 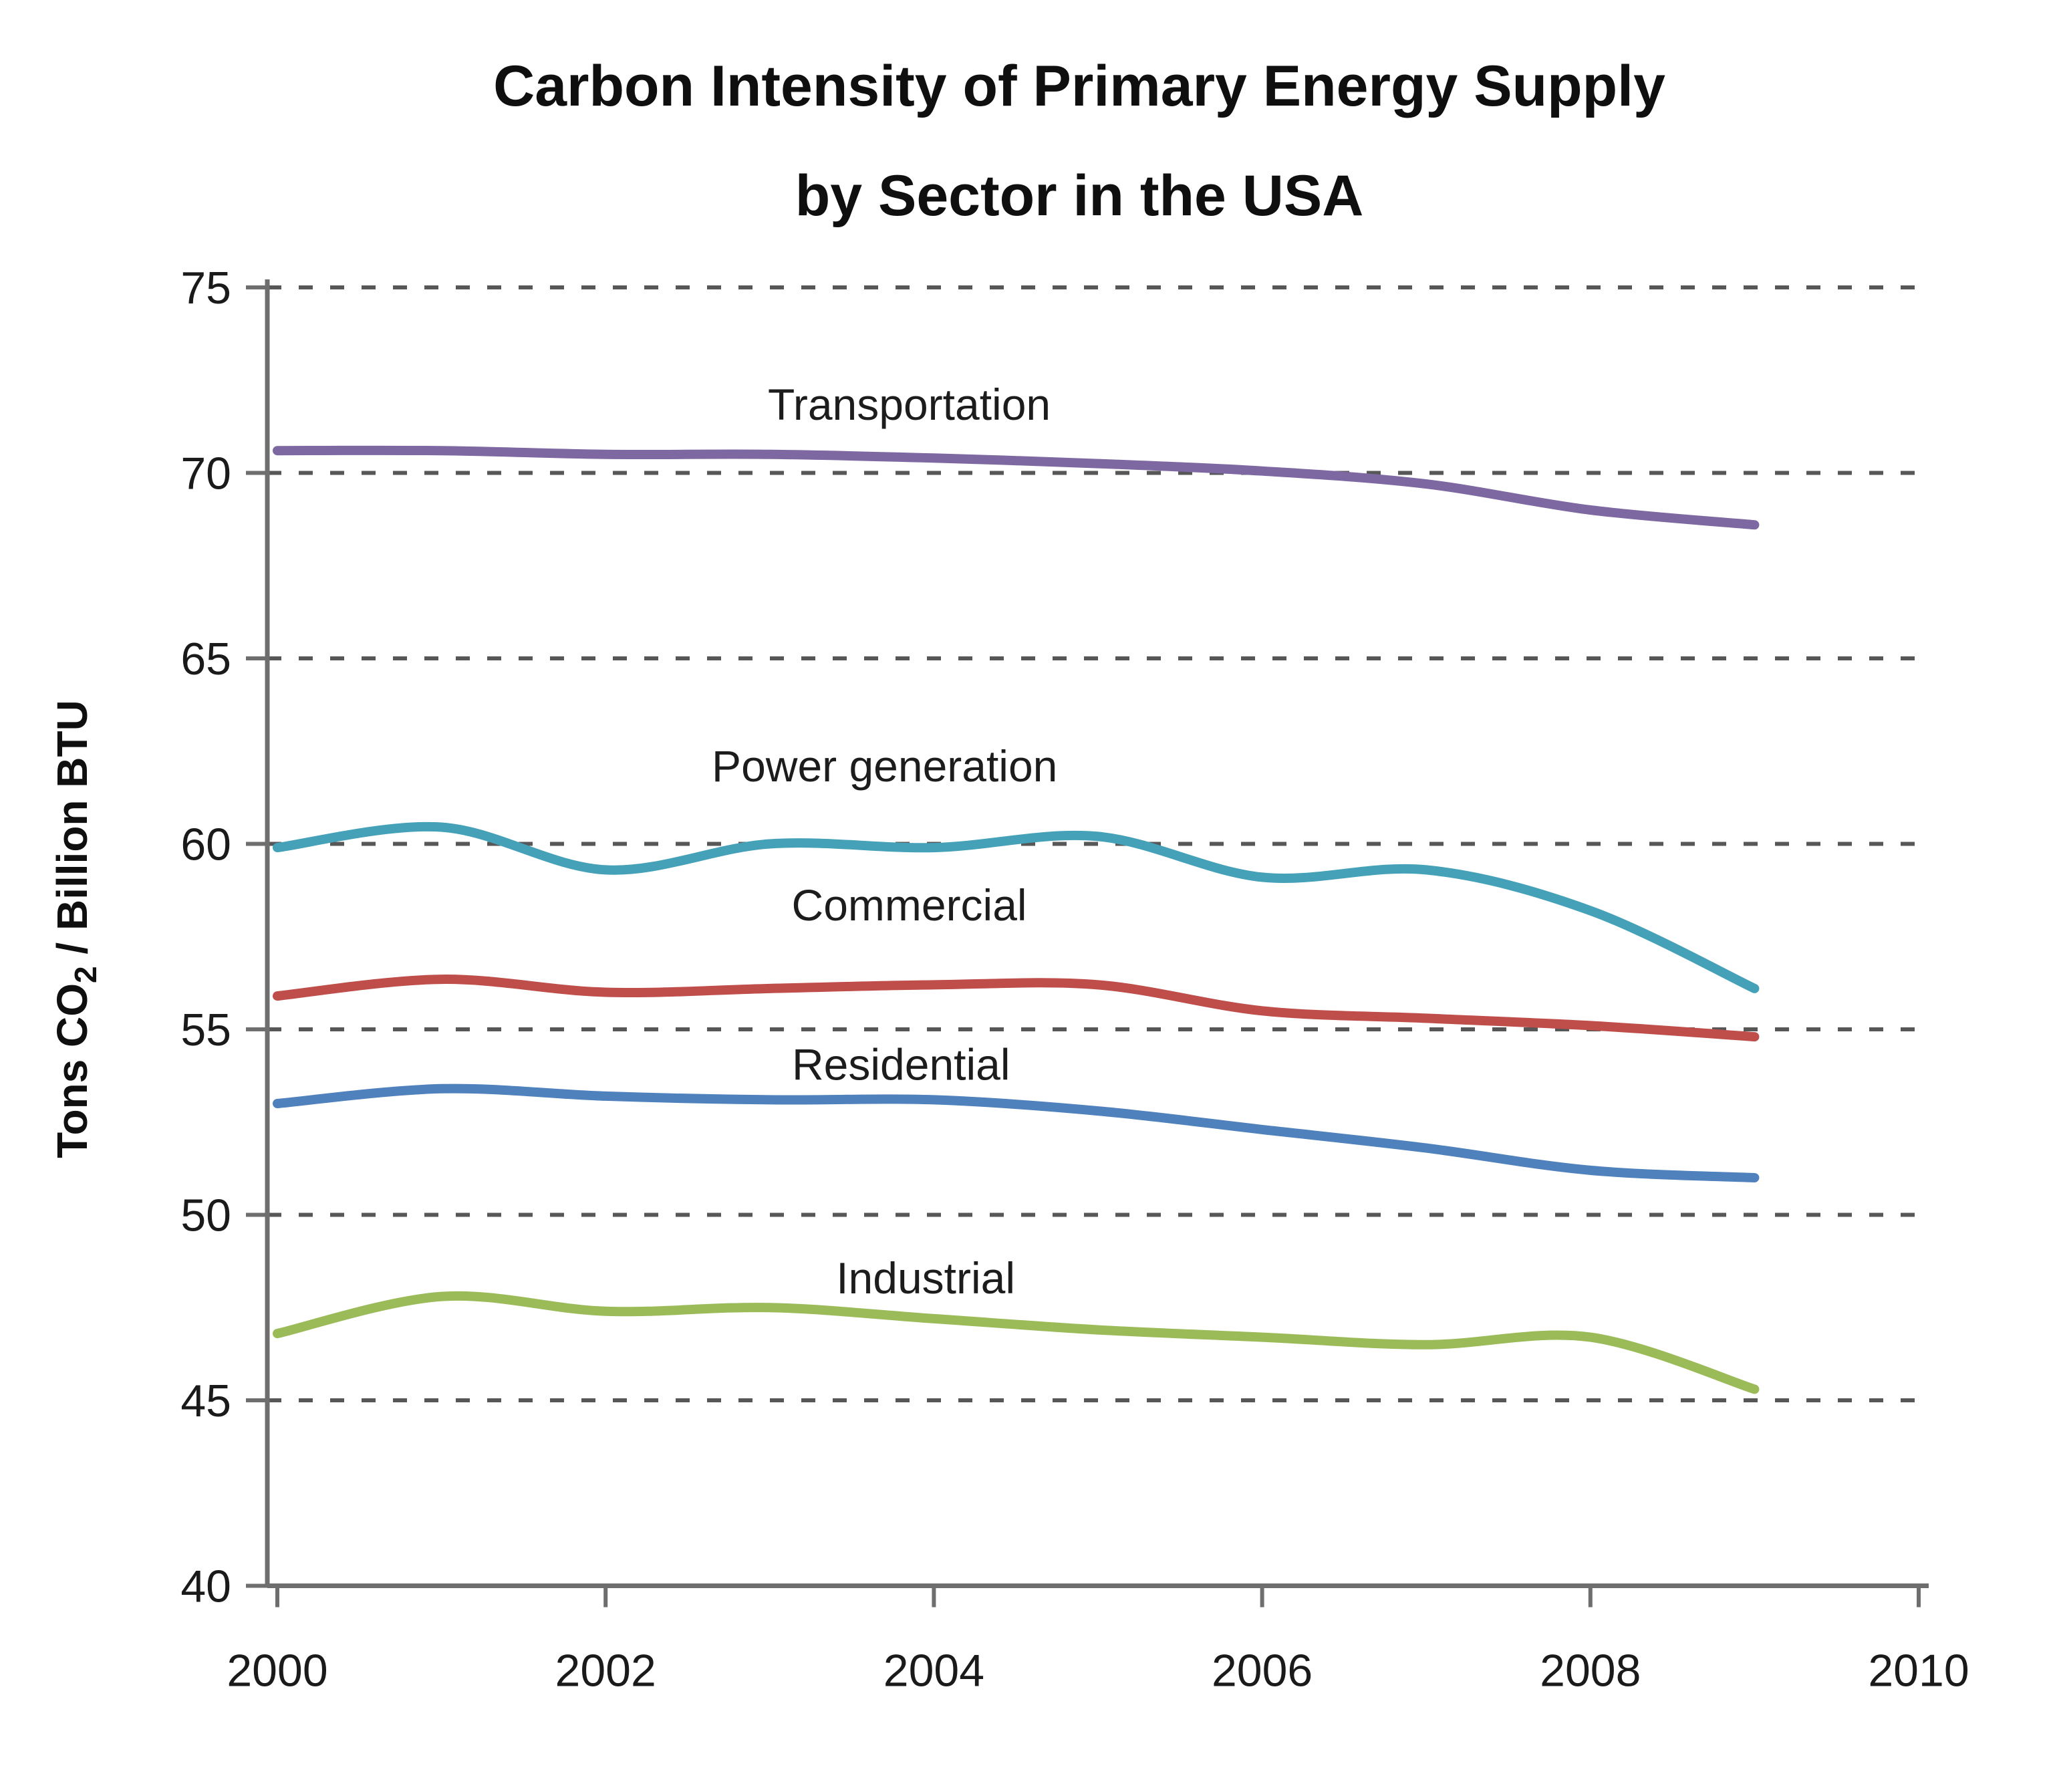 What do you see at coordinates (1590, 1671) in the screenshot?
I see `x-tick-label-2008: 2008` at bounding box center [1590, 1671].